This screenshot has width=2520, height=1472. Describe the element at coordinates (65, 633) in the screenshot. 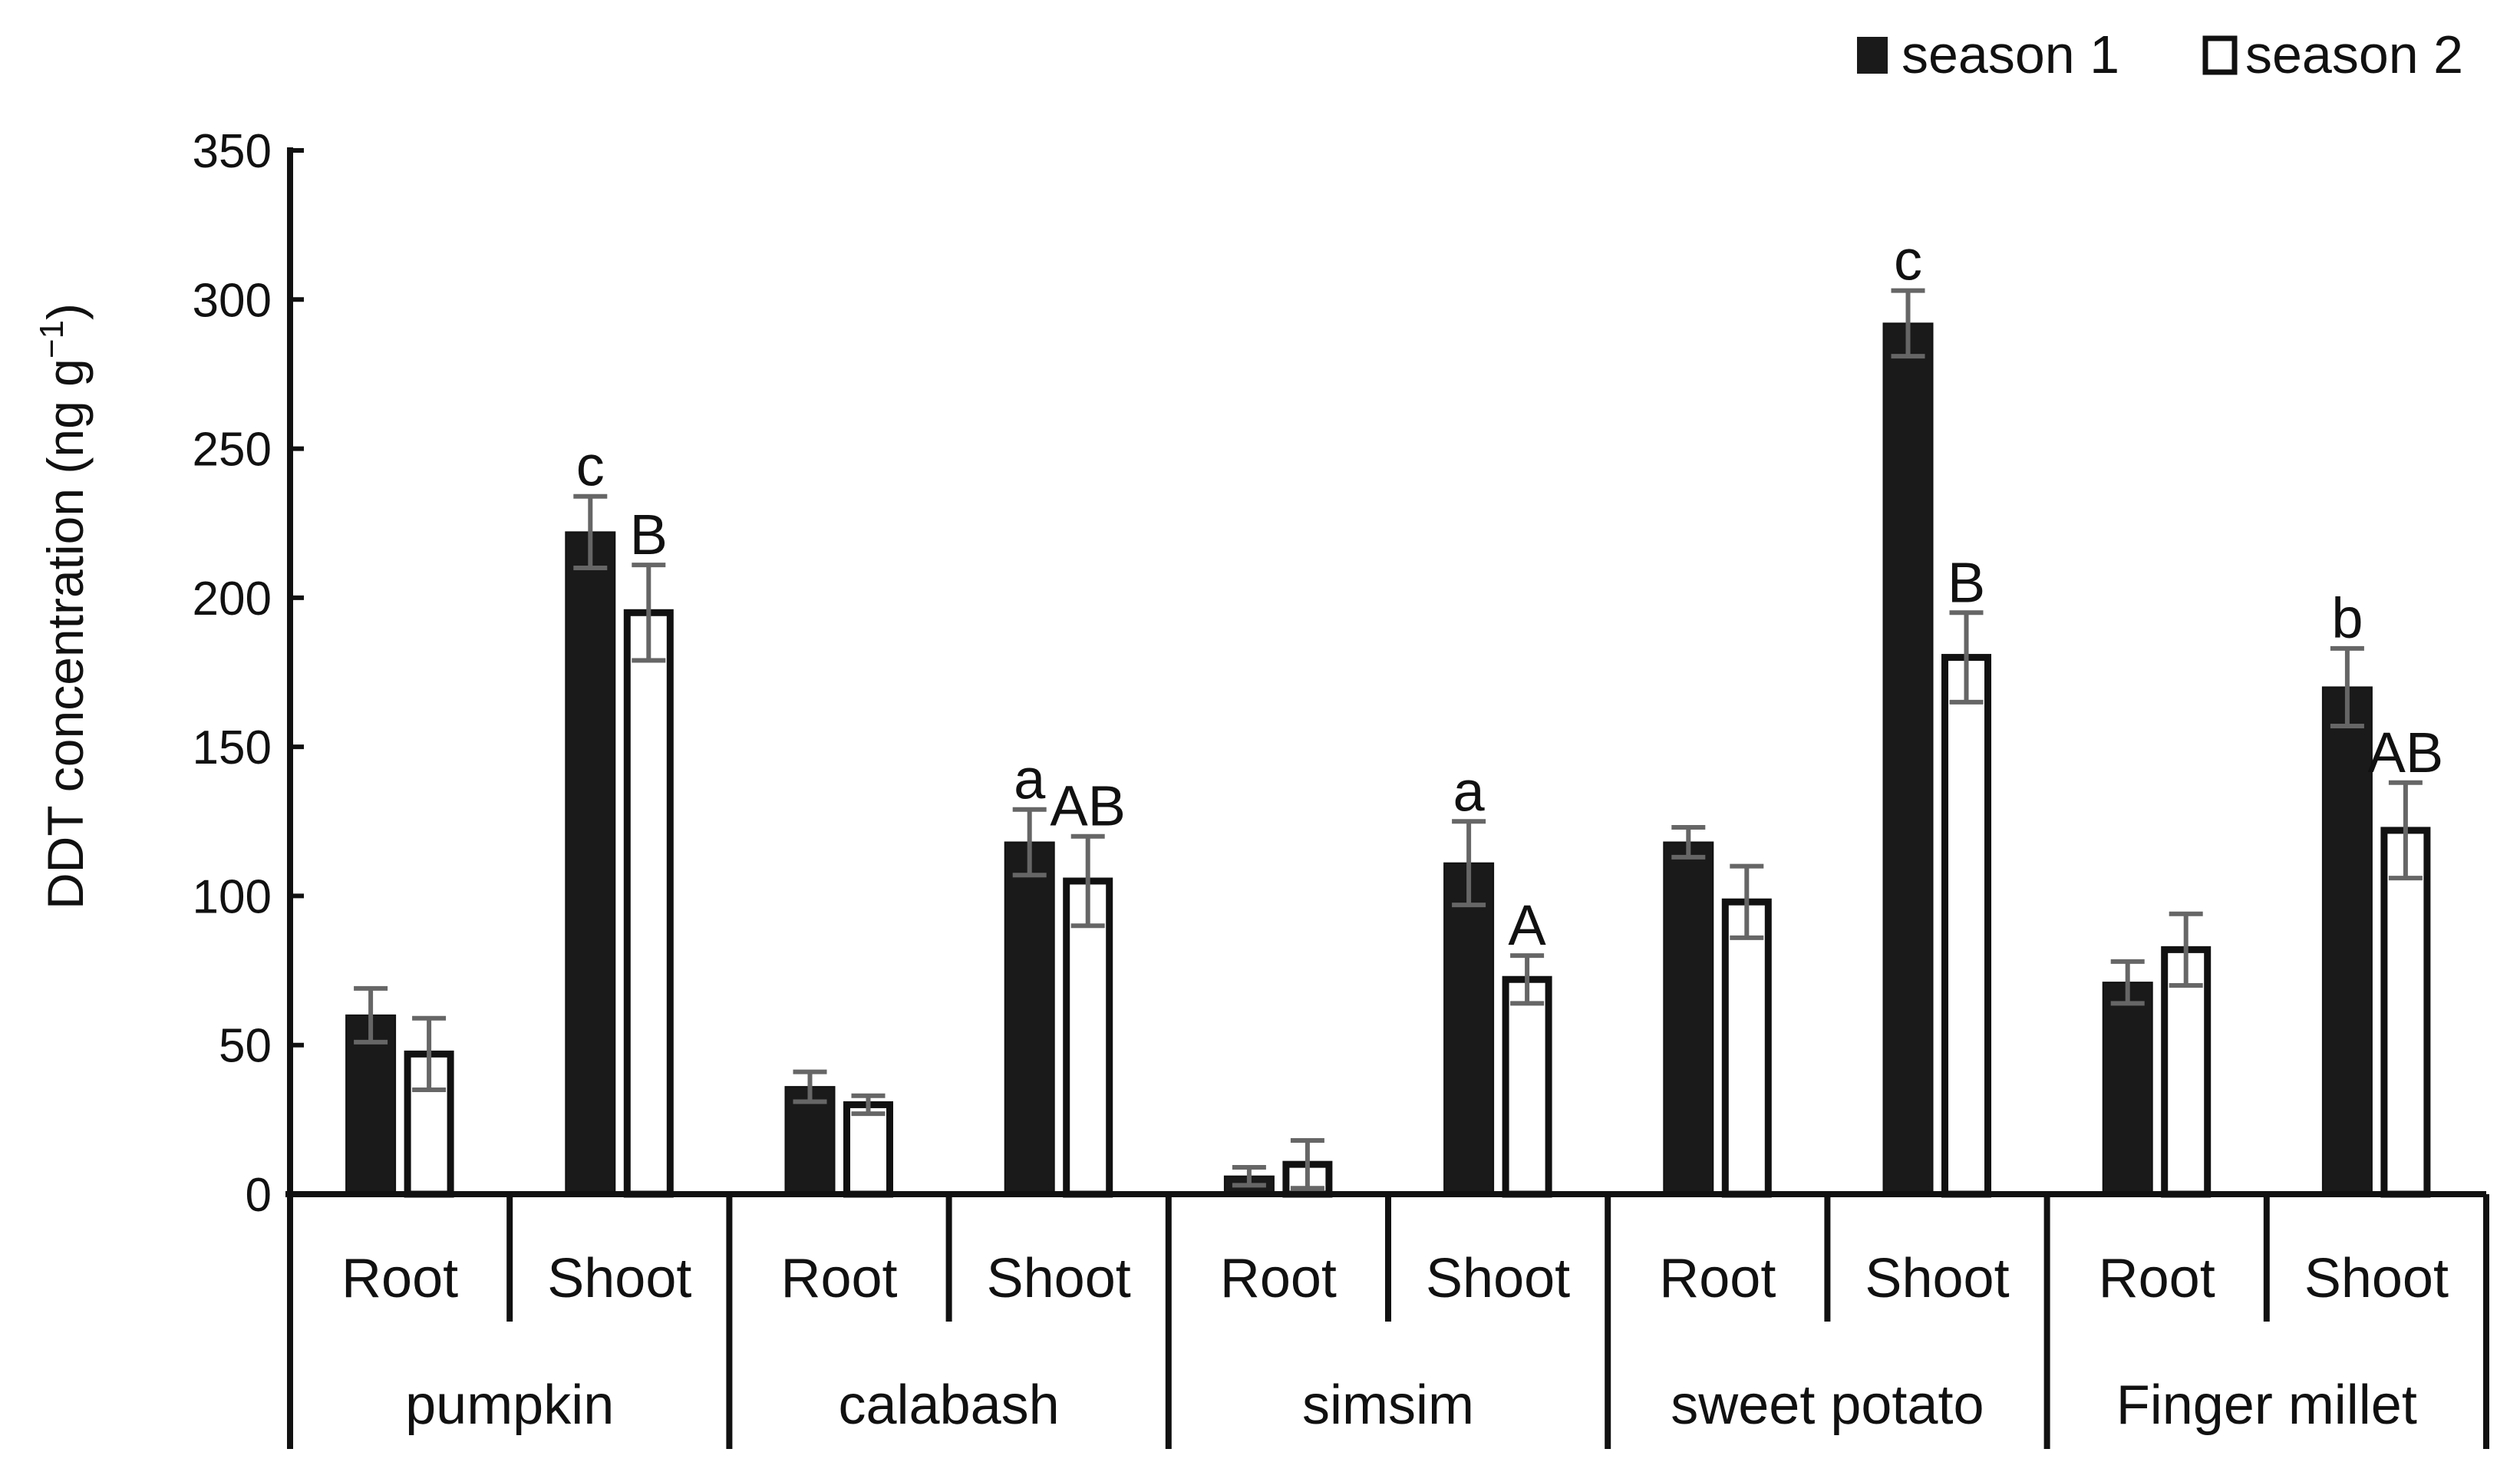

I see `y-axis-title-main: DDT concentration (ng g` at that location.